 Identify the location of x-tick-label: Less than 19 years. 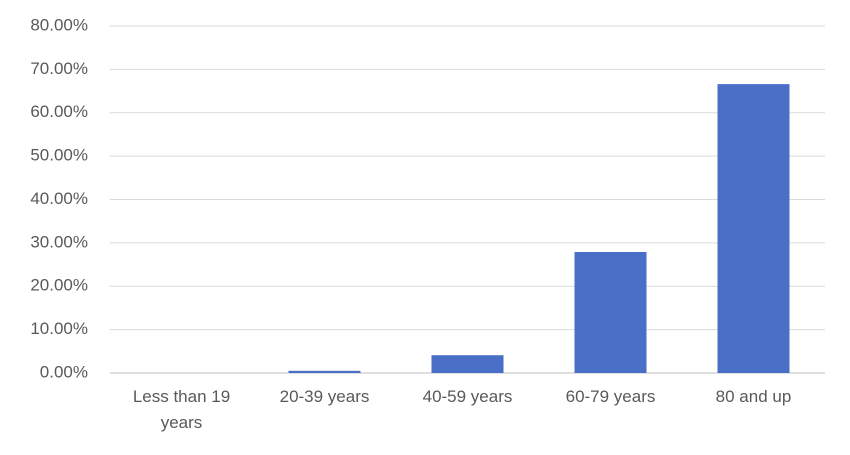
(181, 409).